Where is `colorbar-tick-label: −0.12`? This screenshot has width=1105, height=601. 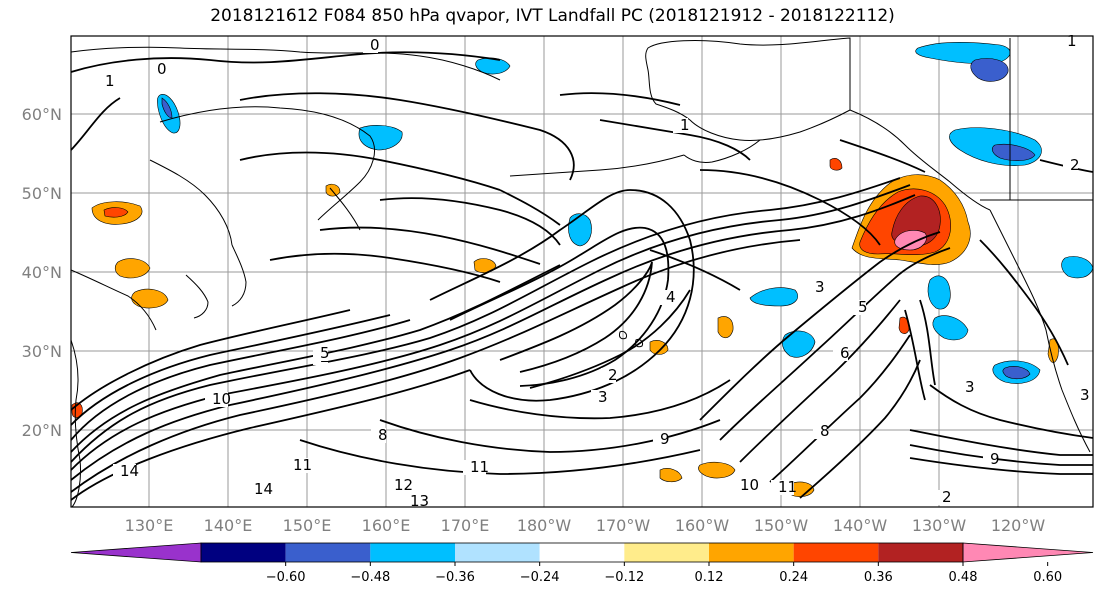
colorbar-tick-label: −0.12 is located at coordinates (624, 577).